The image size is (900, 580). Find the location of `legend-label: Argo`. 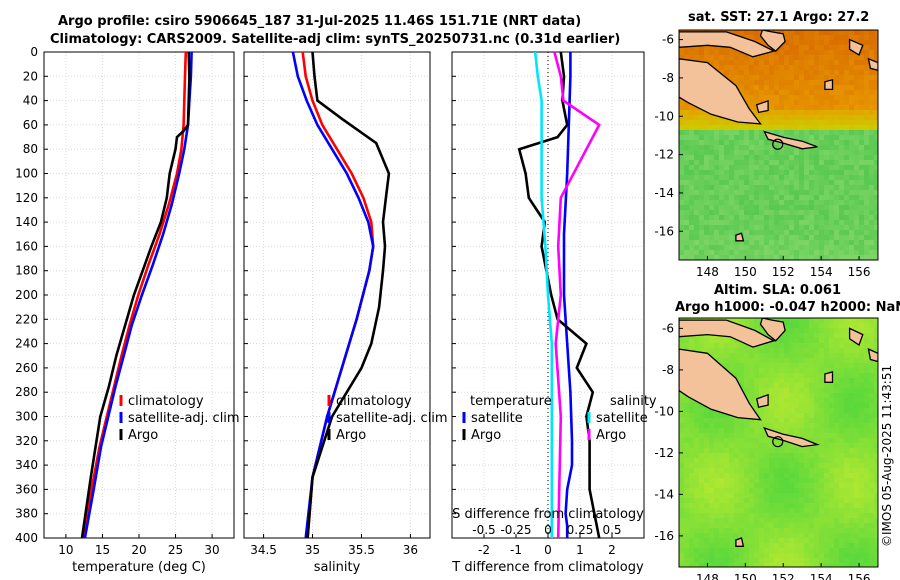

legend-label: Argo is located at coordinates (611, 435).